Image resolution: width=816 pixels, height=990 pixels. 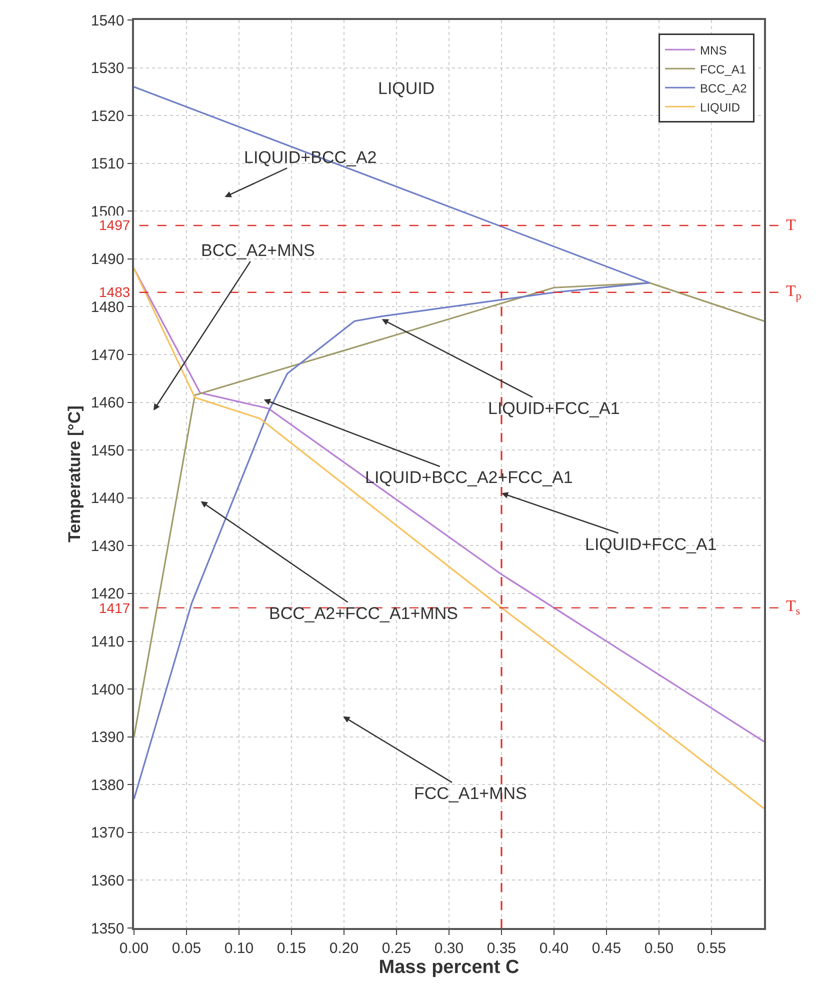 What do you see at coordinates (107, 929) in the screenshot?
I see `y-tick-label: 1350` at bounding box center [107, 929].